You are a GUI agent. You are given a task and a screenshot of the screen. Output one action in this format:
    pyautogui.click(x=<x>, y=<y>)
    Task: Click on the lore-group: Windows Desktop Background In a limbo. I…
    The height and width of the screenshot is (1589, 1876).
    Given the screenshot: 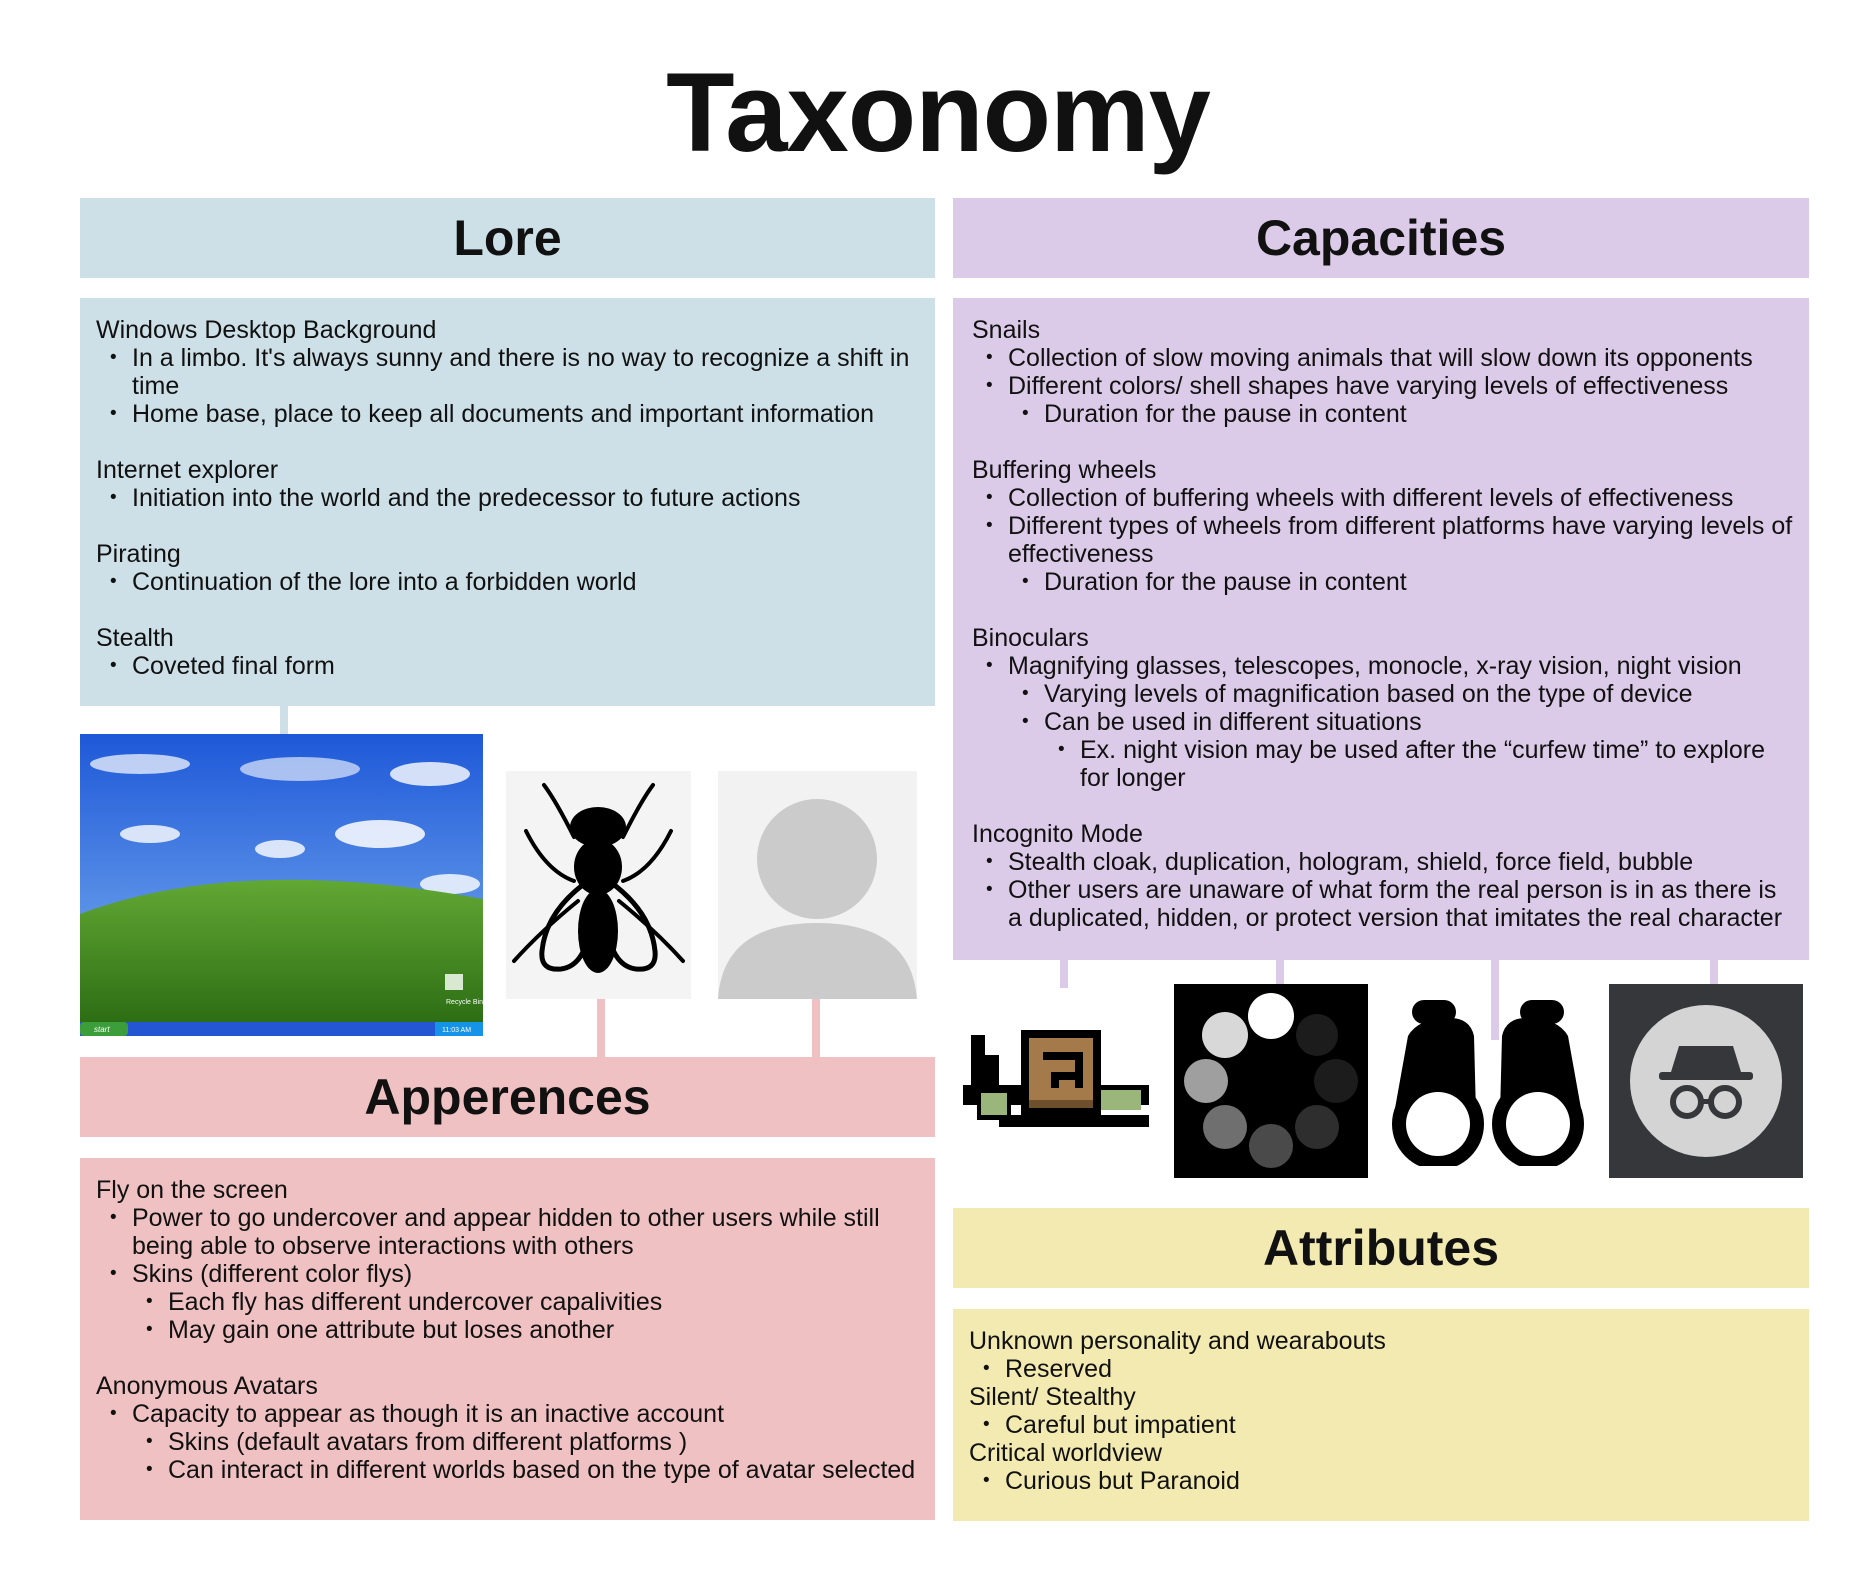 What is the action you would take?
    pyautogui.click(x=507, y=372)
    